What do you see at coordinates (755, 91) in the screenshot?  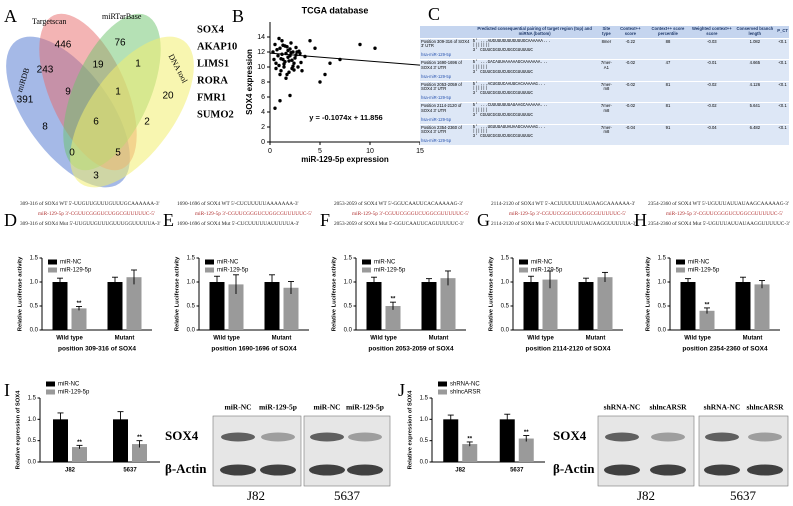 I see `table-cell: 4.126` at bounding box center [755, 91].